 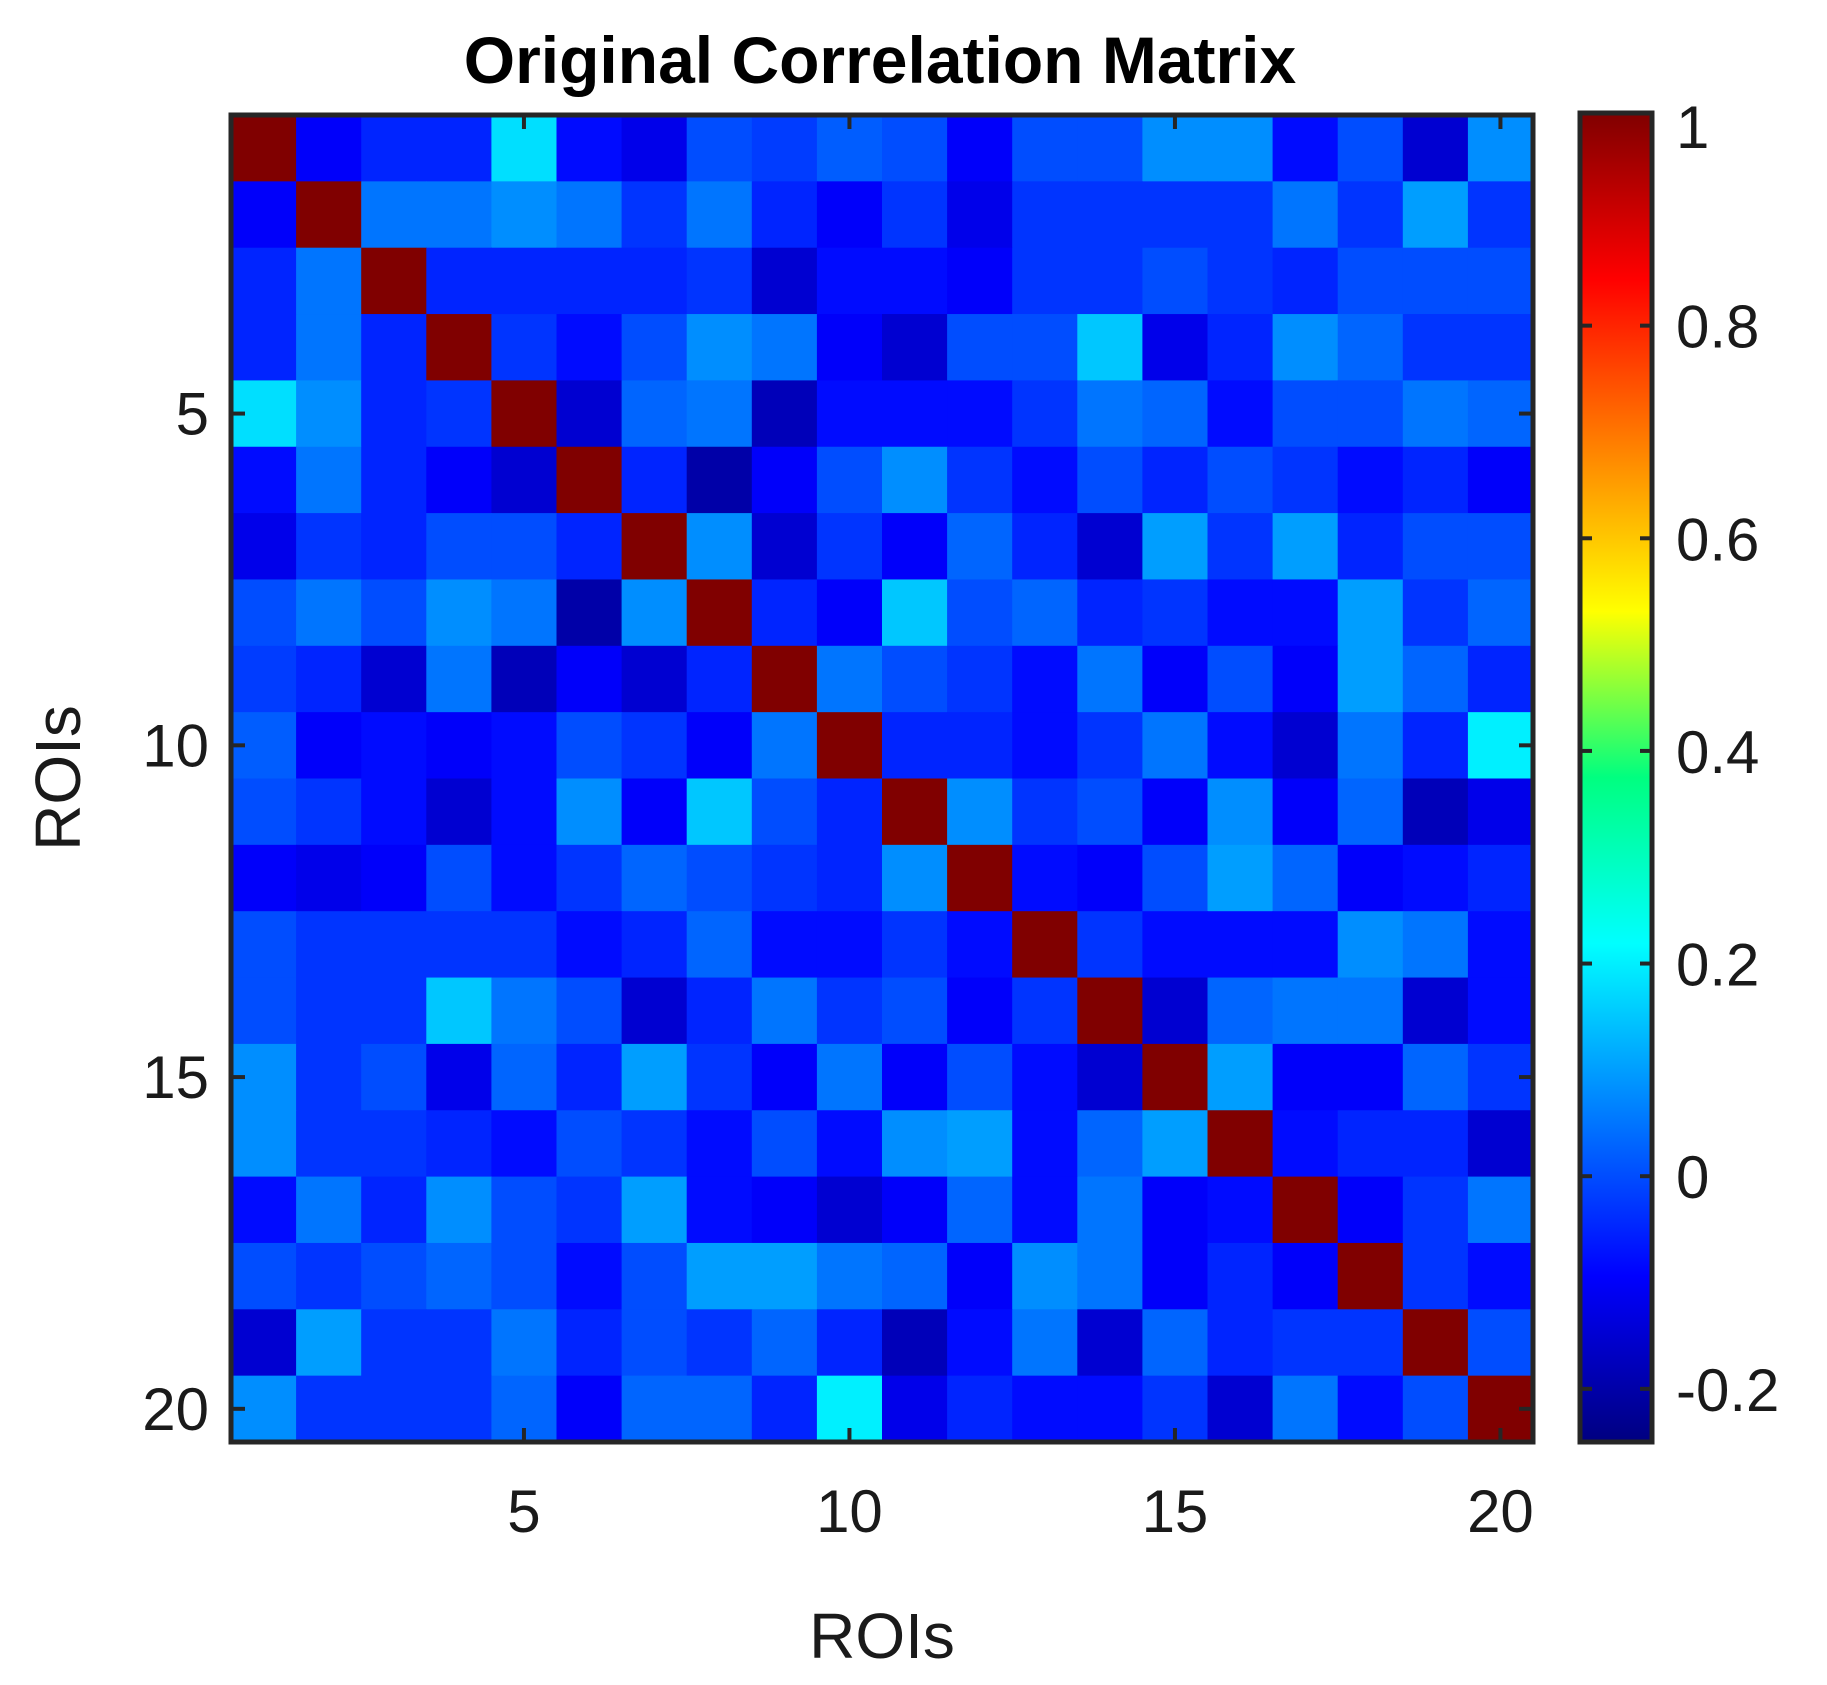 I want to click on heatmap-cell-r3-c20, so click(x=1500, y=281).